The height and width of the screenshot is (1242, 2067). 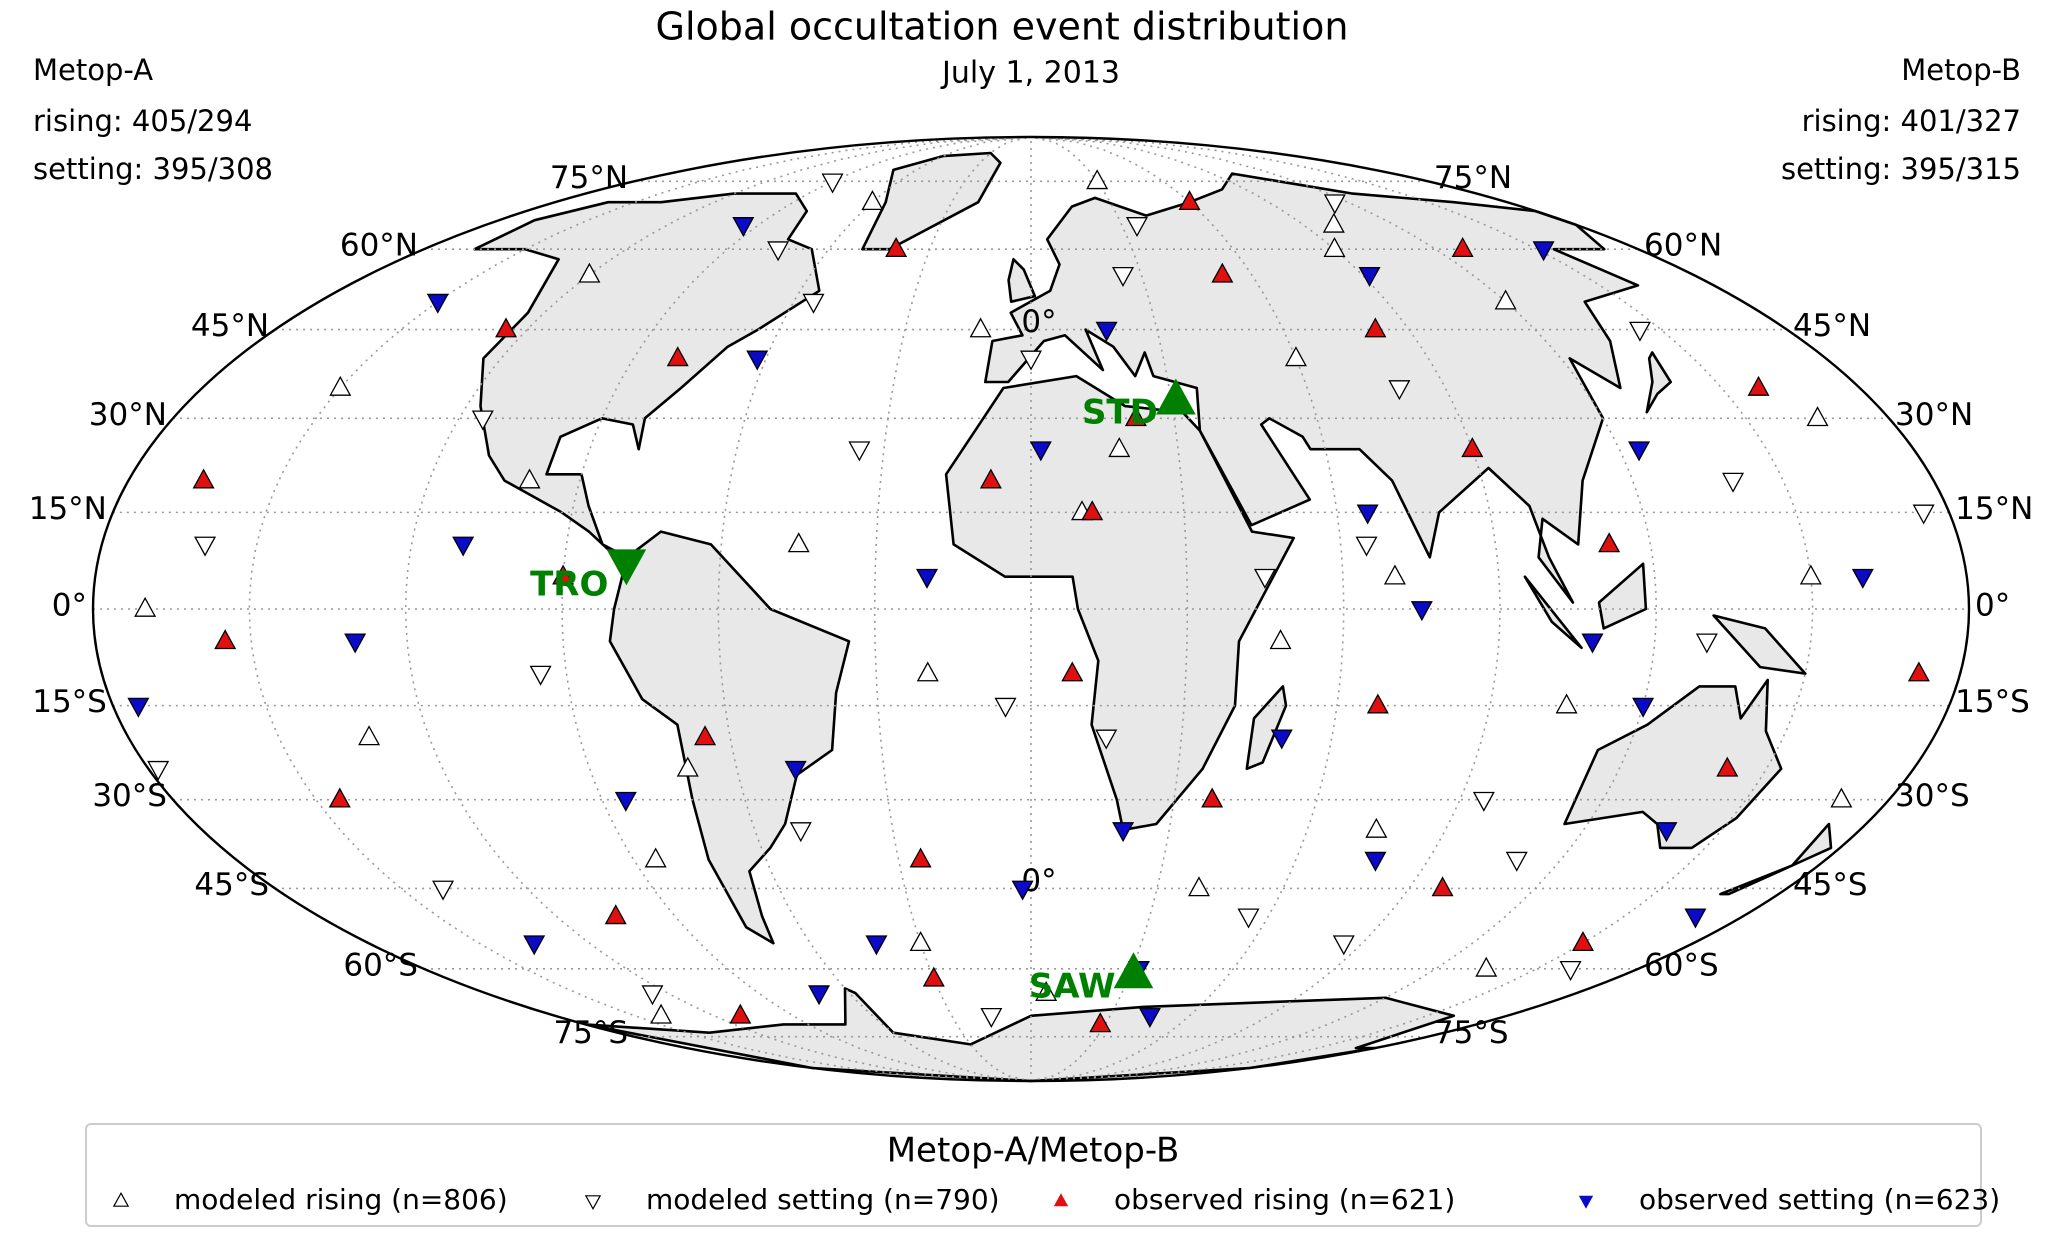 I want to click on parallel-label: 60°N, so click(x=379, y=246).